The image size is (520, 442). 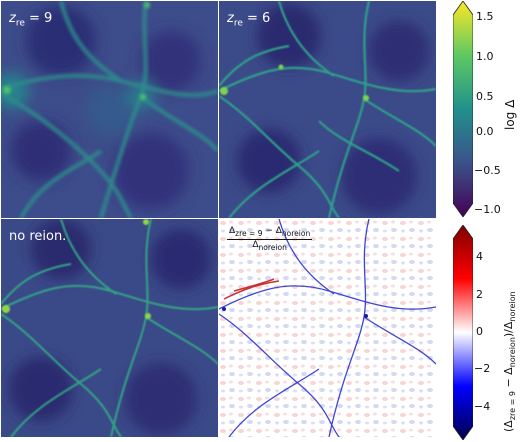 What do you see at coordinates (270, 239) in the screenshot?
I see `difference-formula: Δzre = 9 − Δnoreion Δnoreion` at bounding box center [270, 239].